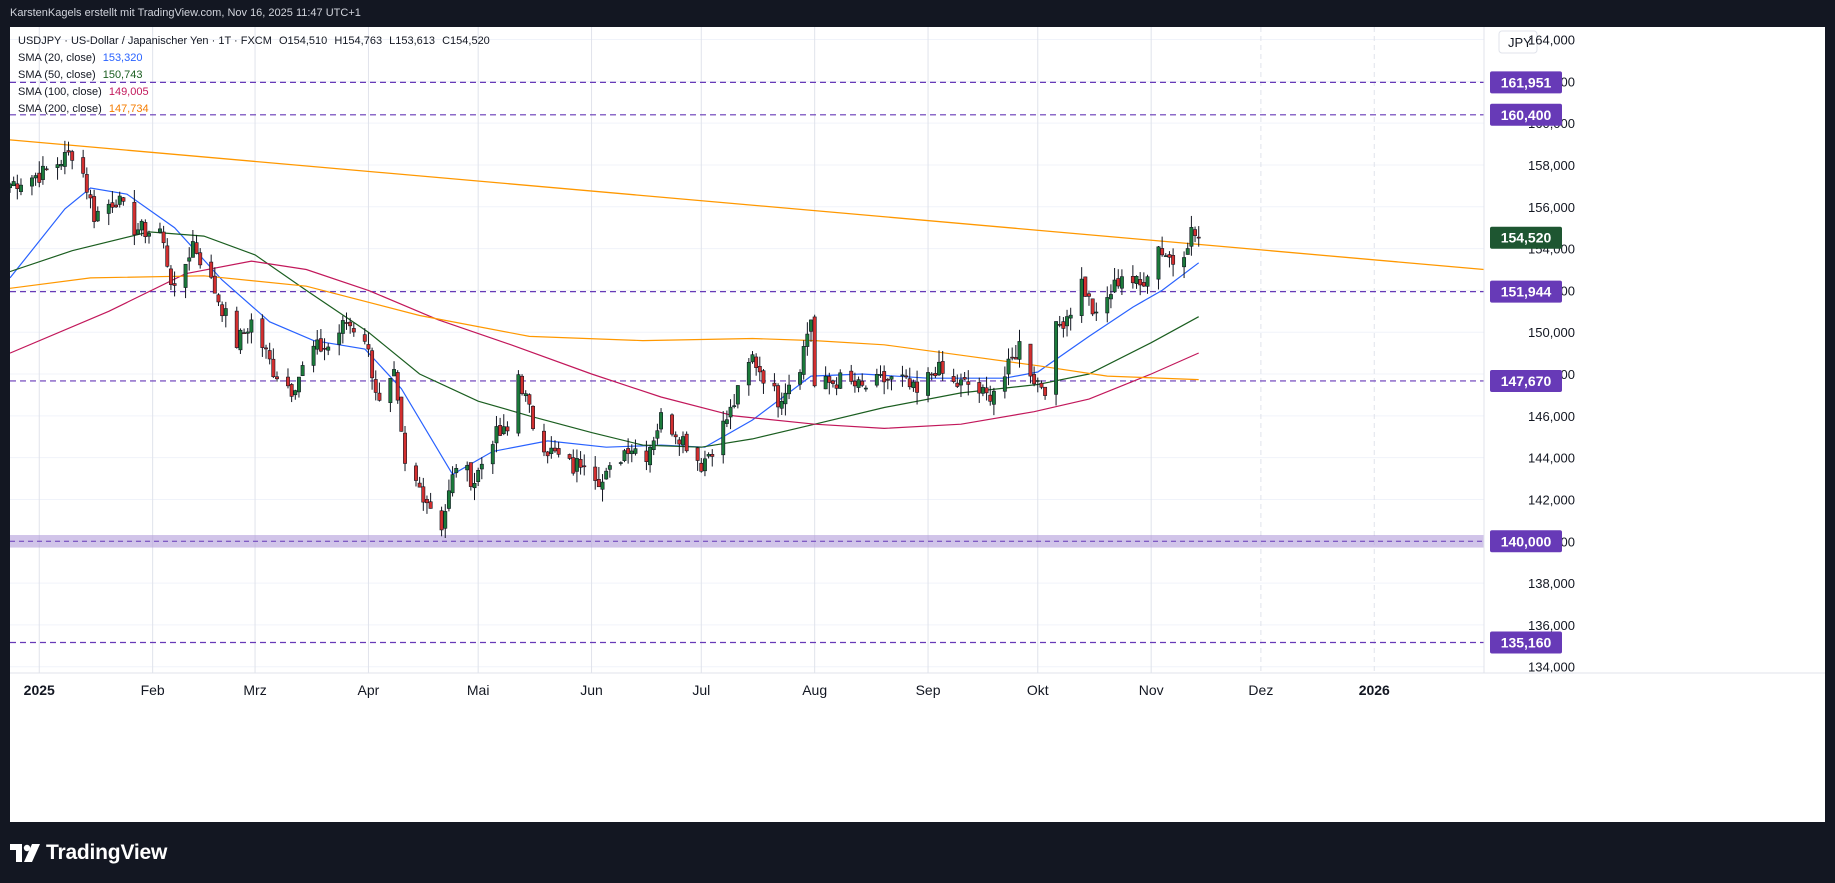  Describe the element at coordinates (358, 41) in the screenshot. I see `high-value: H154,763` at that location.